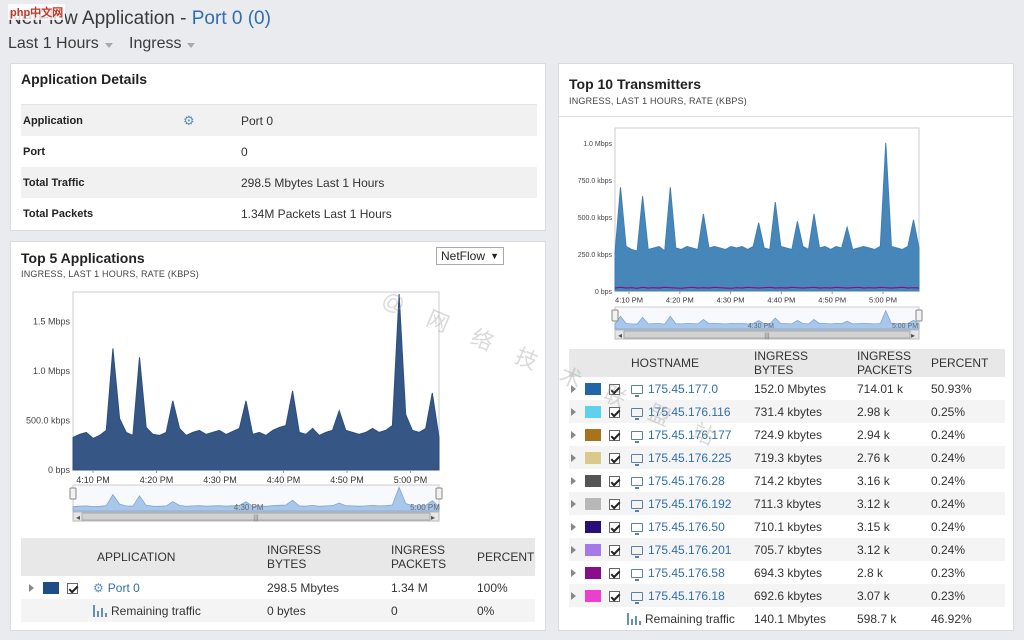 This screenshot has width=1024, height=640. I want to click on col-hostname: HOSTNAME, so click(690, 363).